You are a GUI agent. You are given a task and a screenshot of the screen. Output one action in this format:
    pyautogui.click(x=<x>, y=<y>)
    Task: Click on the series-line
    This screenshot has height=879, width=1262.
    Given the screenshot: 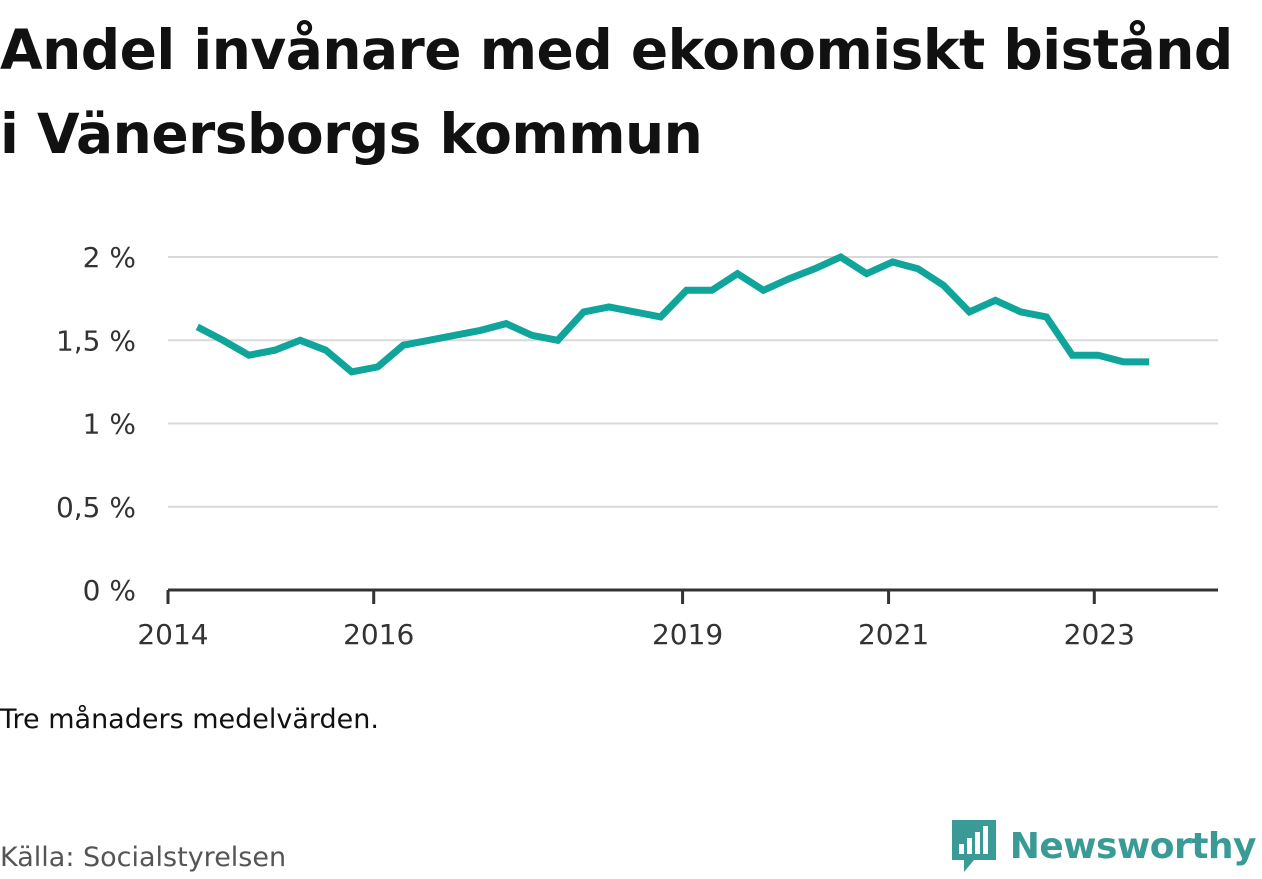 What is the action you would take?
    pyautogui.click(x=672, y=314)
    